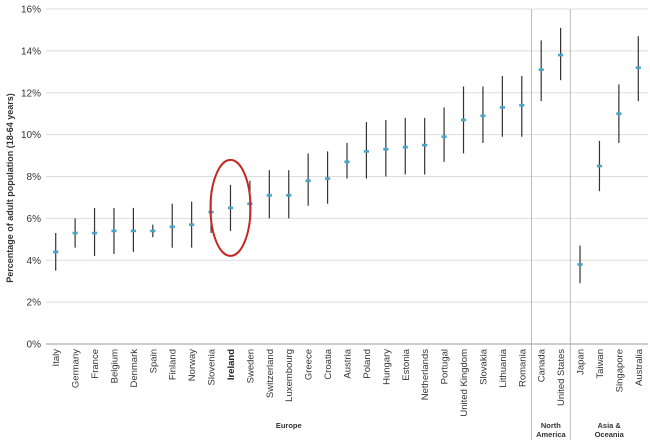  Describe the element at coordinates (289, 375) in the screenshot. I see `category-label: Luxembourg` at that location.